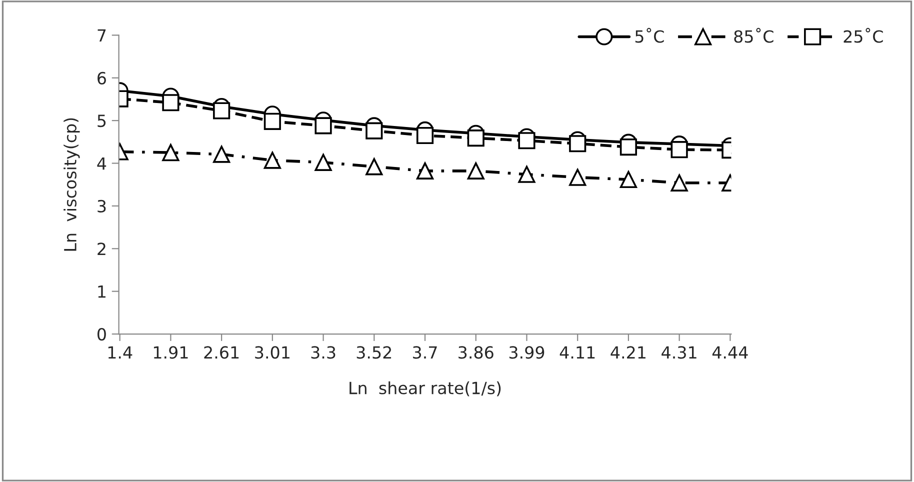  Describe the element at coordinates (730, 352) in the screenshot. I see `x-tick-label: 4.44` at that location.